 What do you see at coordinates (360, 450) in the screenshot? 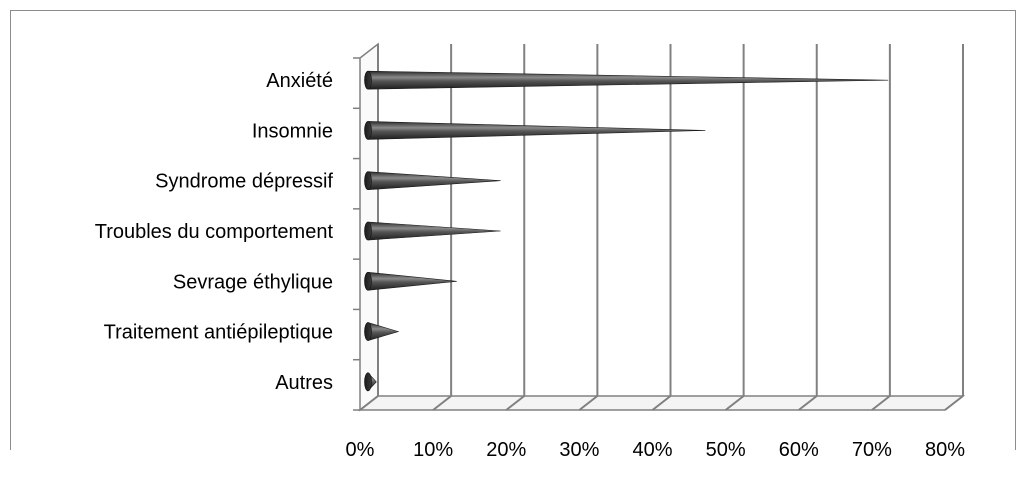
I see `x-tick-label: 0%` at bounding box center [360, 450].